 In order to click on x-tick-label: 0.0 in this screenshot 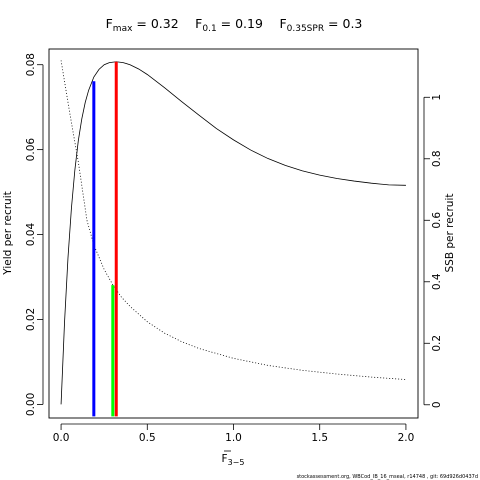, I will do `click(61, 438)`.